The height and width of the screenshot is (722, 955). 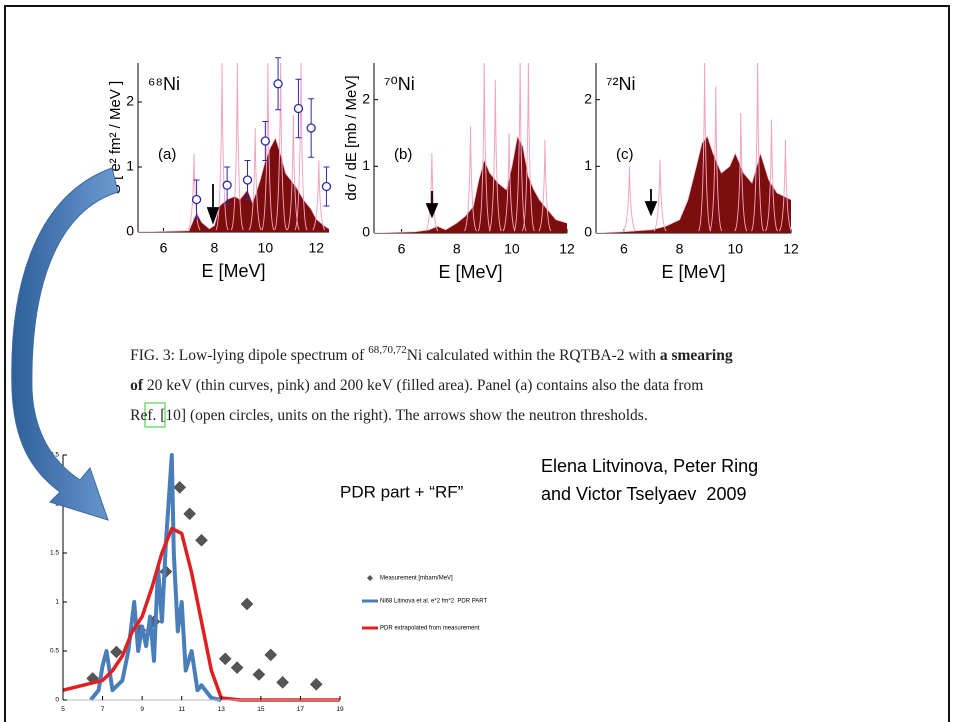 I want to click on panel-label: (b), so click(x=403, y=154).